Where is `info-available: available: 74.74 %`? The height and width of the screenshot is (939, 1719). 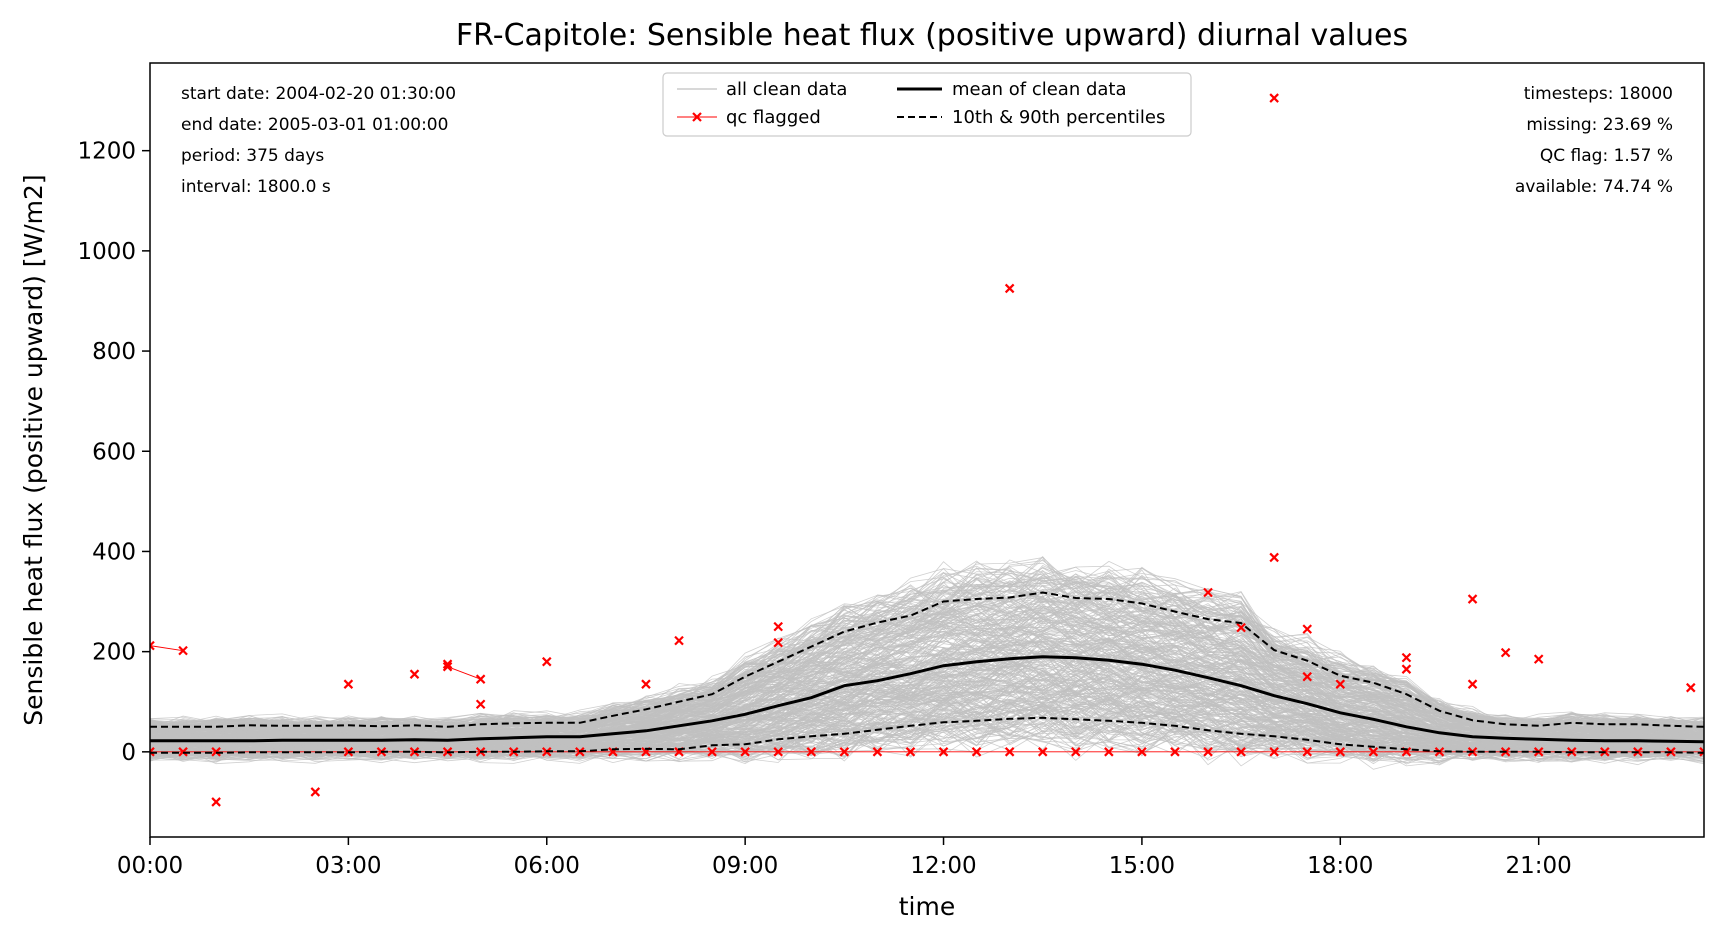
info-available: available: 74.74 % is located at coordinates (1594, 187).